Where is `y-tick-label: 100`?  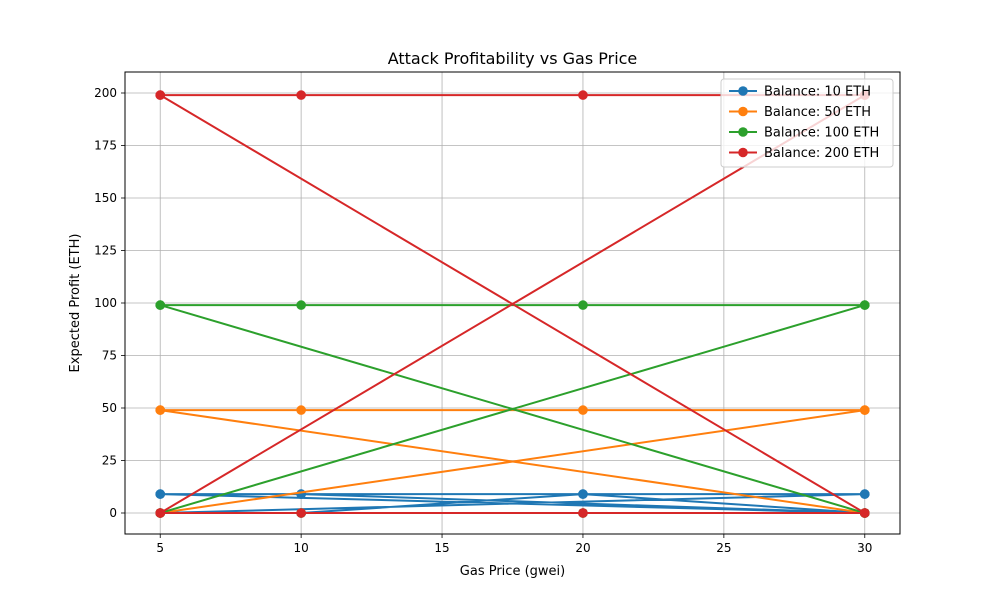
y-tick-label: 100 is located at coordinates (105, 303).